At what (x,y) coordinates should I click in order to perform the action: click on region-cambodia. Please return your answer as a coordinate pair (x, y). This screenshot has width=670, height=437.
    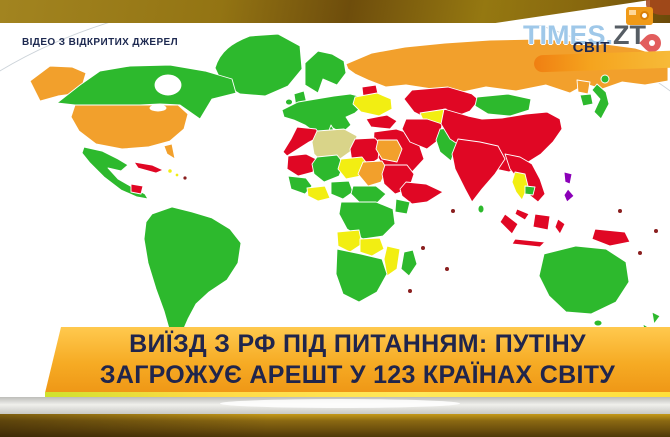
    Looking at the image, I should click on (530, 190).